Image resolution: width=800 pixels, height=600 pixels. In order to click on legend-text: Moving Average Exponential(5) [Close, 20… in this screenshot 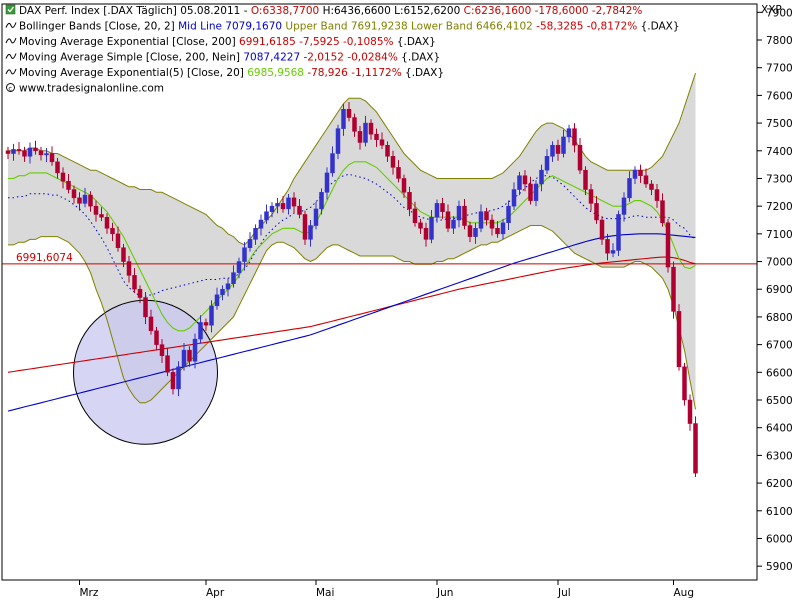, I will do `click(133, 73)`.